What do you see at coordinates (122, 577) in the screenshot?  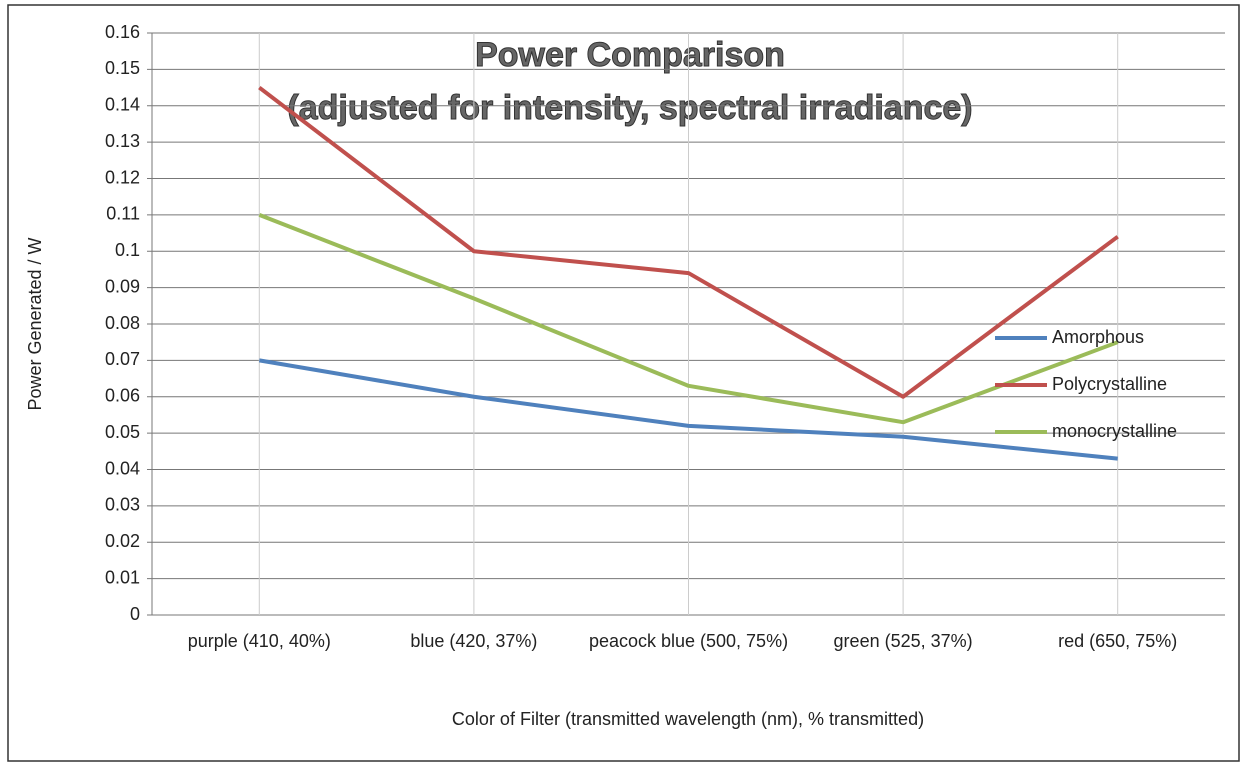 I see `y-tick-label: 0.01` at bounding box center [122, 577].